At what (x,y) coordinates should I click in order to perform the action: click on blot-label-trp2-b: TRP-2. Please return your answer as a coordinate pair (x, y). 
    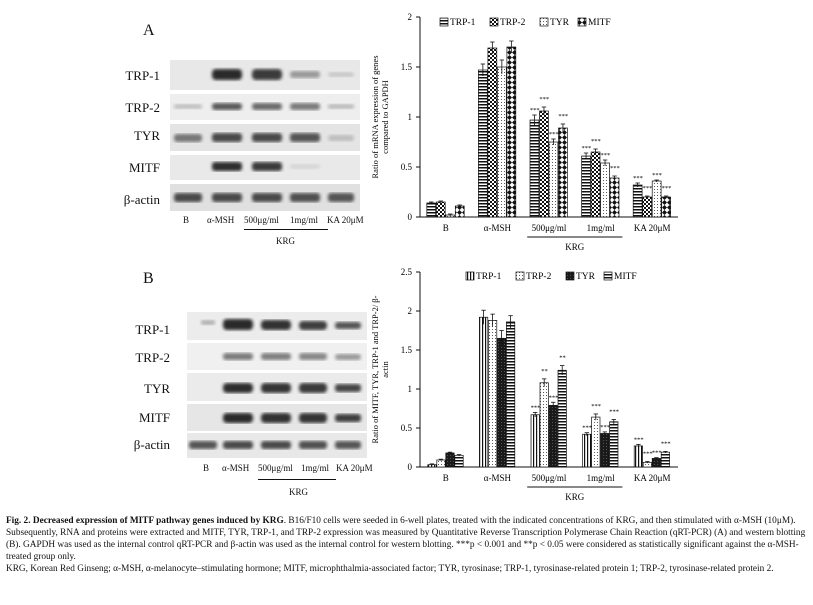
    Looking at the image, I should click on (152, 357).